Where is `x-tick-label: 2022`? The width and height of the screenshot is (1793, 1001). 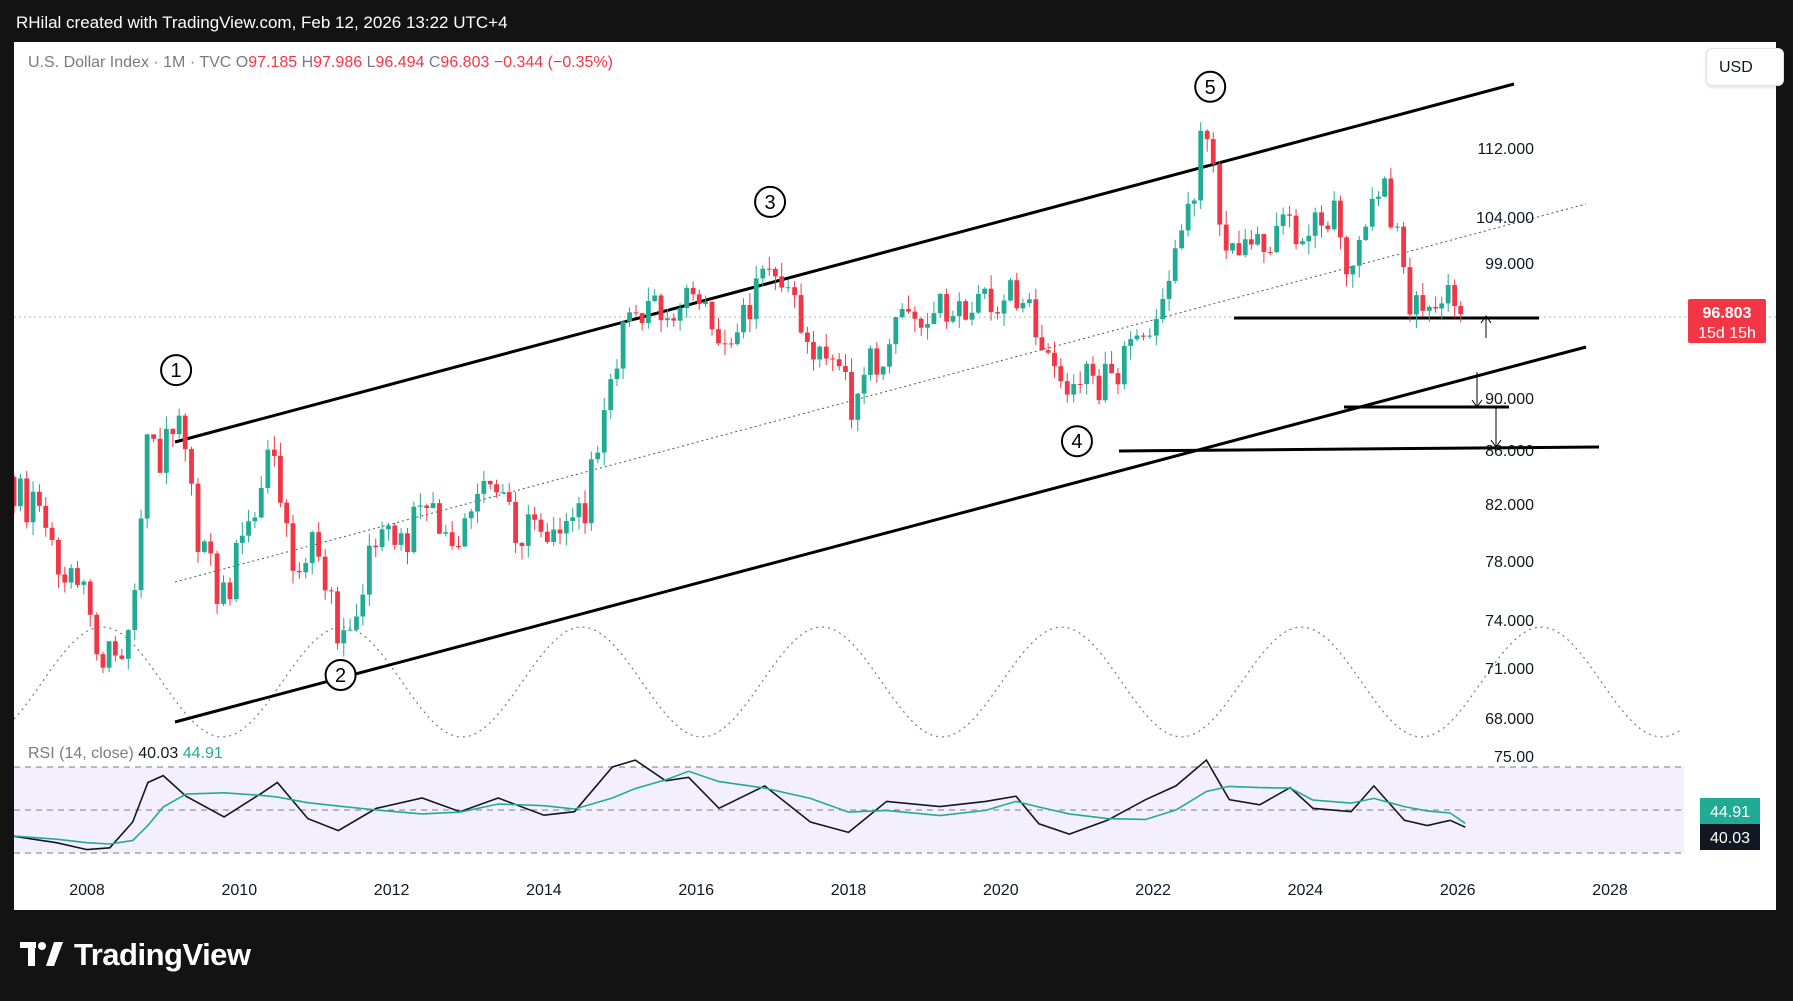
x-tick-label: 2022 is located at coordinates (1153, 890).